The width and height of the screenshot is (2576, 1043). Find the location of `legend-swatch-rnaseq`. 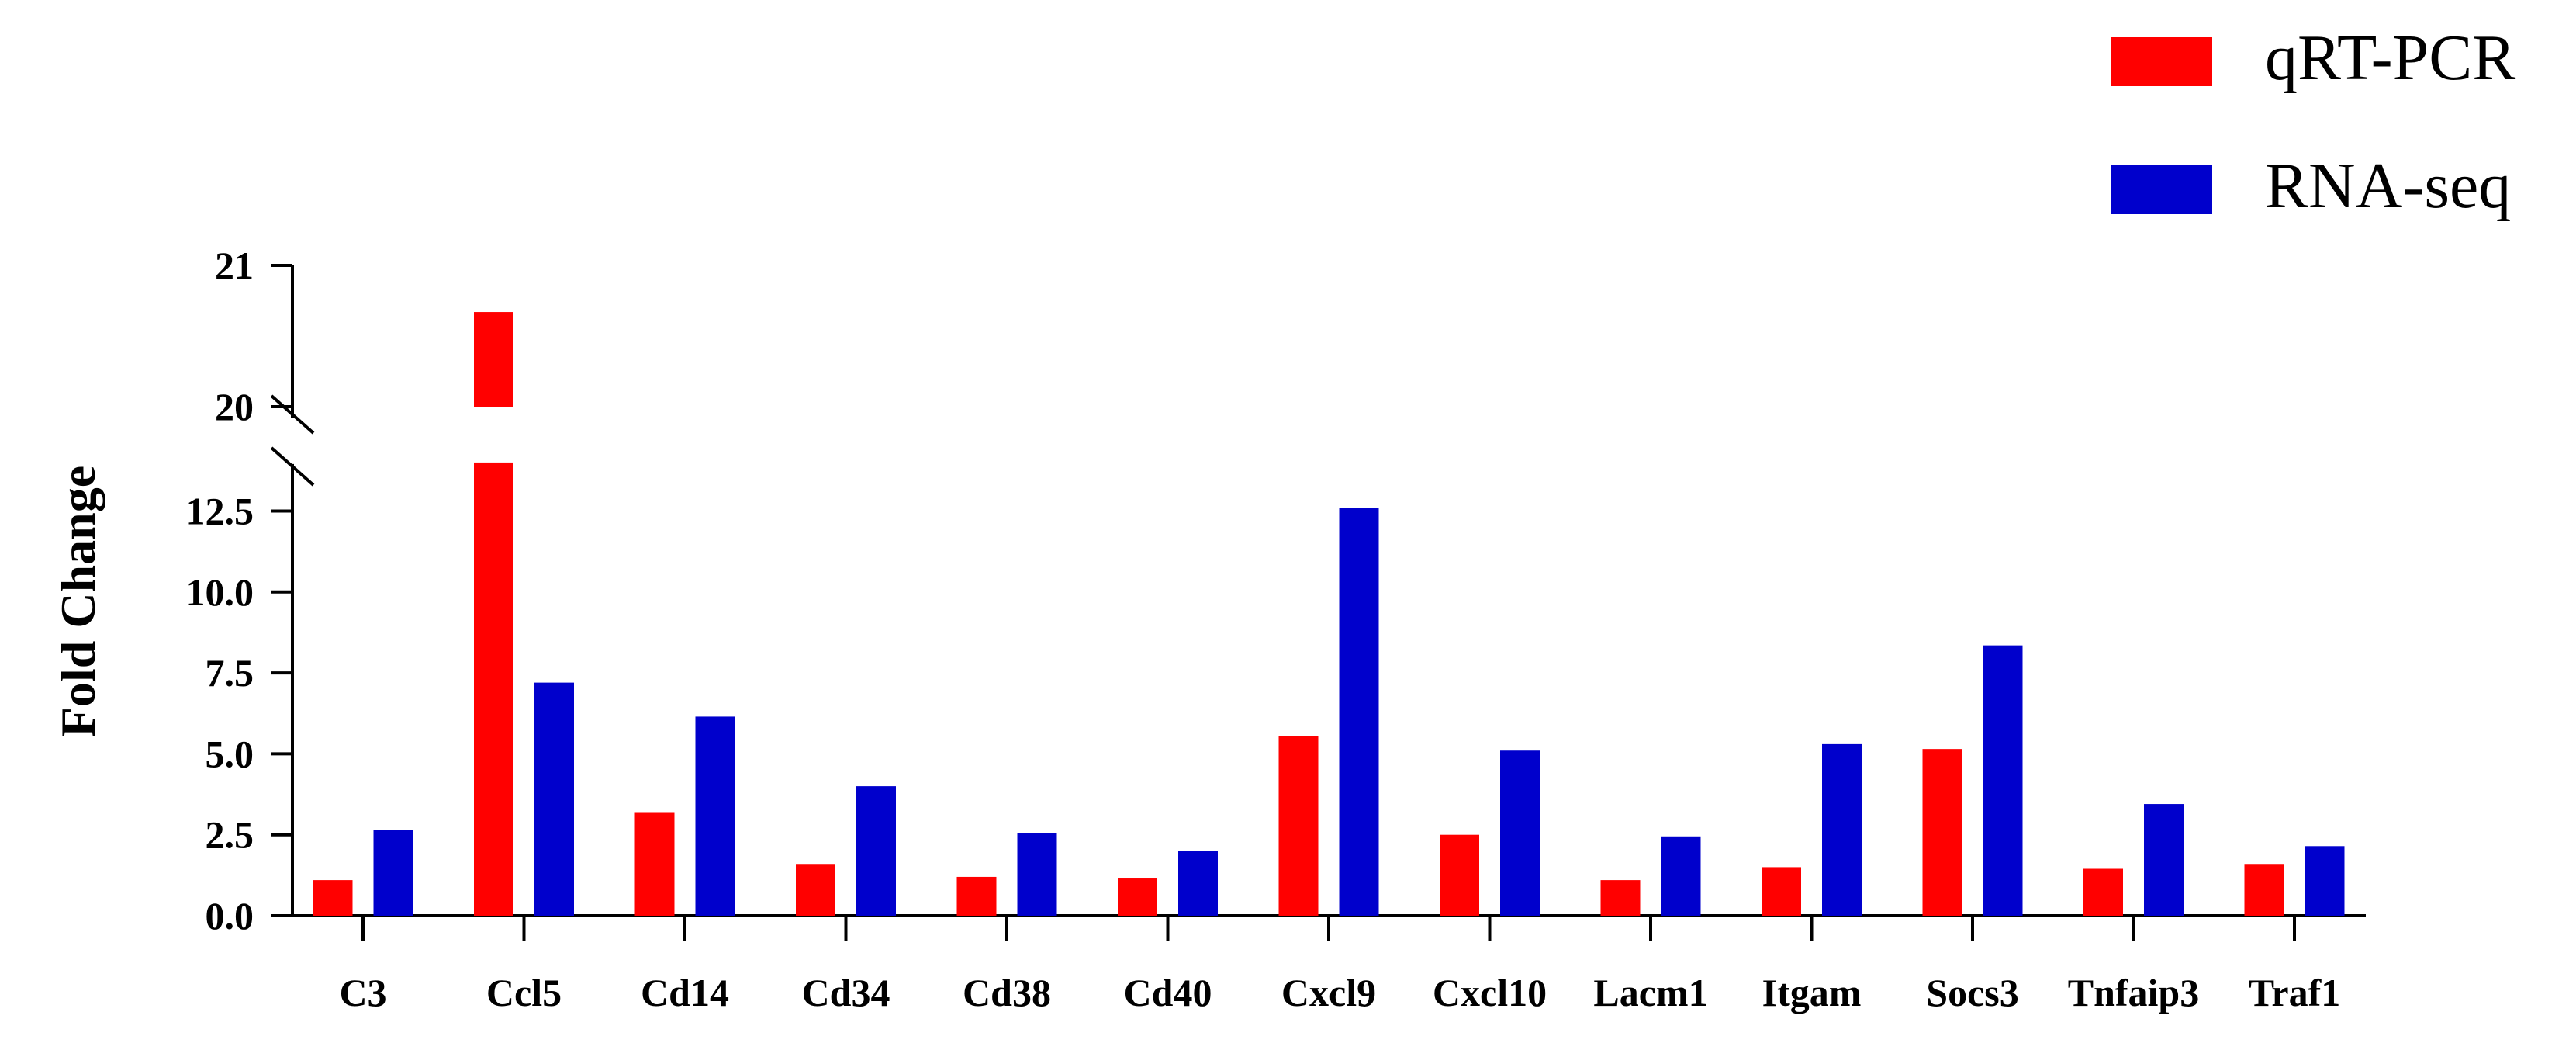

legend-swatch-rnaseq is located at coordinates (2161, 189).